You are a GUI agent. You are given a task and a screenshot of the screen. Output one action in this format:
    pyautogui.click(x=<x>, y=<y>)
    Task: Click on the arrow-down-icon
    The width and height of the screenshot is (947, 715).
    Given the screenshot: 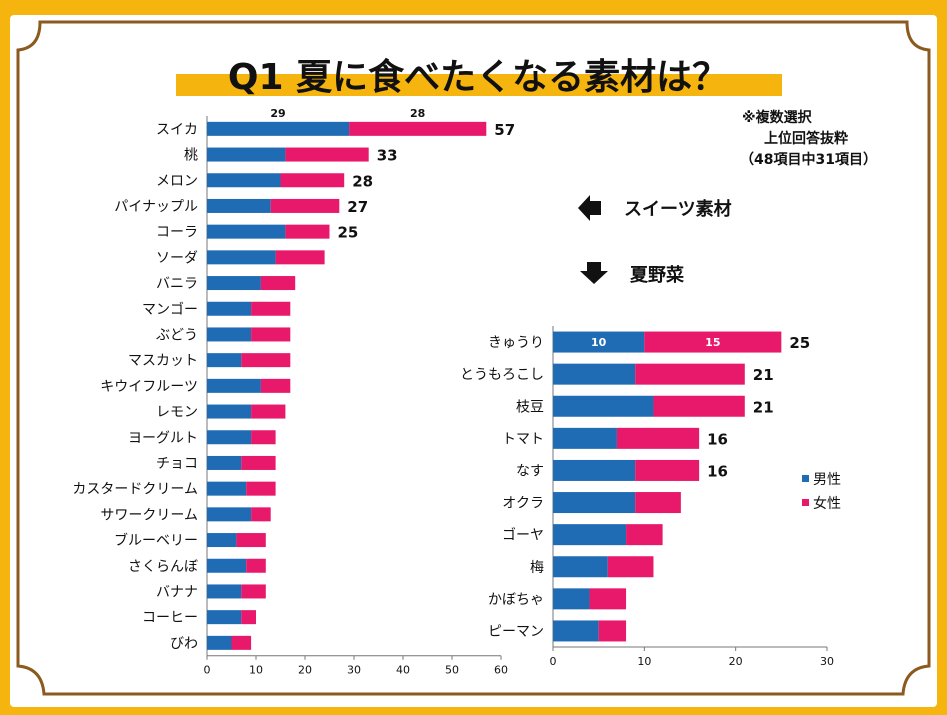 What is the action you would take?
    pyautogui.click(x=594, y=273)
    